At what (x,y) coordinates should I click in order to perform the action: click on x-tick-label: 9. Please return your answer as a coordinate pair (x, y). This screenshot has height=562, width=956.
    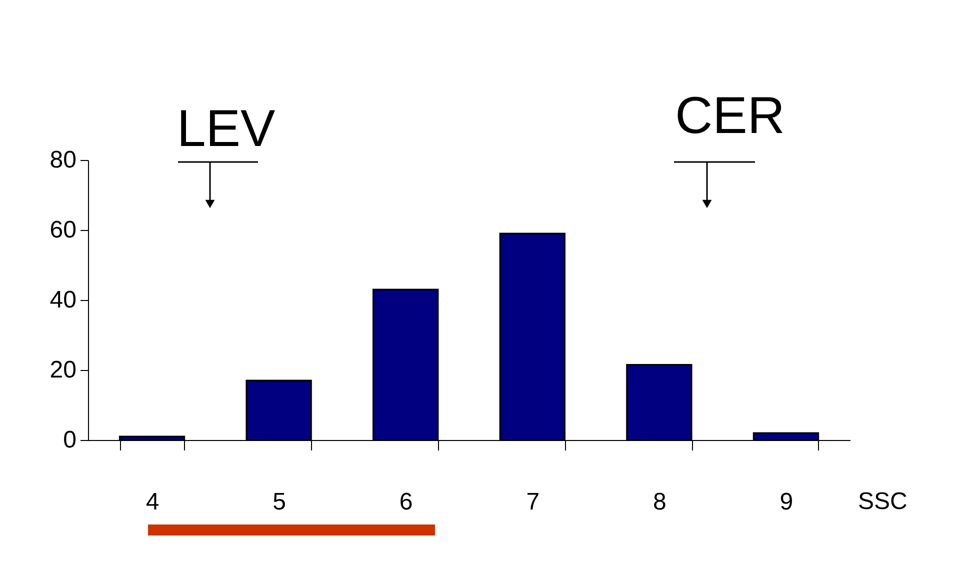
    Looking at the image, I should click on (787, 502).